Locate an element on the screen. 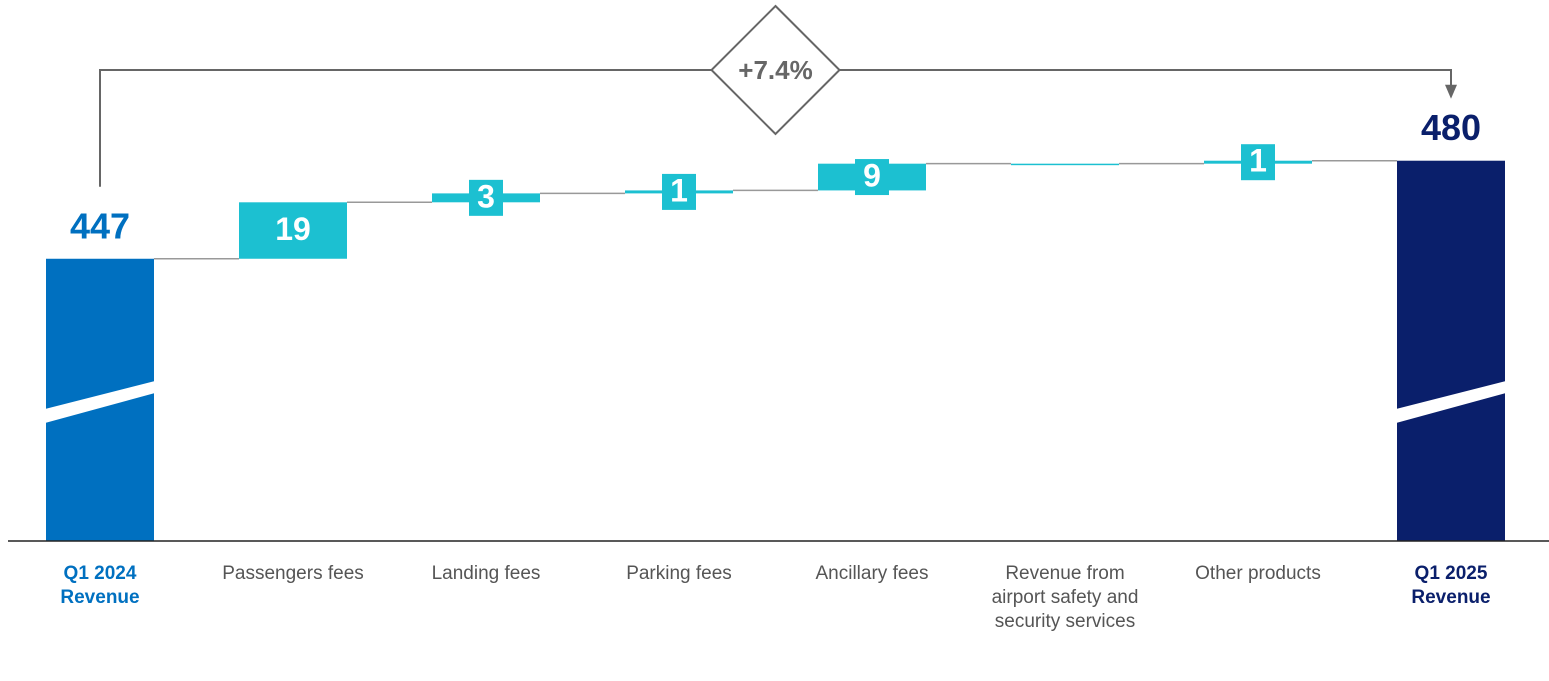 The width and height of the screenshot is (1549, 681). x-tick-label: Parking fees is located at coordinates (679, 573).